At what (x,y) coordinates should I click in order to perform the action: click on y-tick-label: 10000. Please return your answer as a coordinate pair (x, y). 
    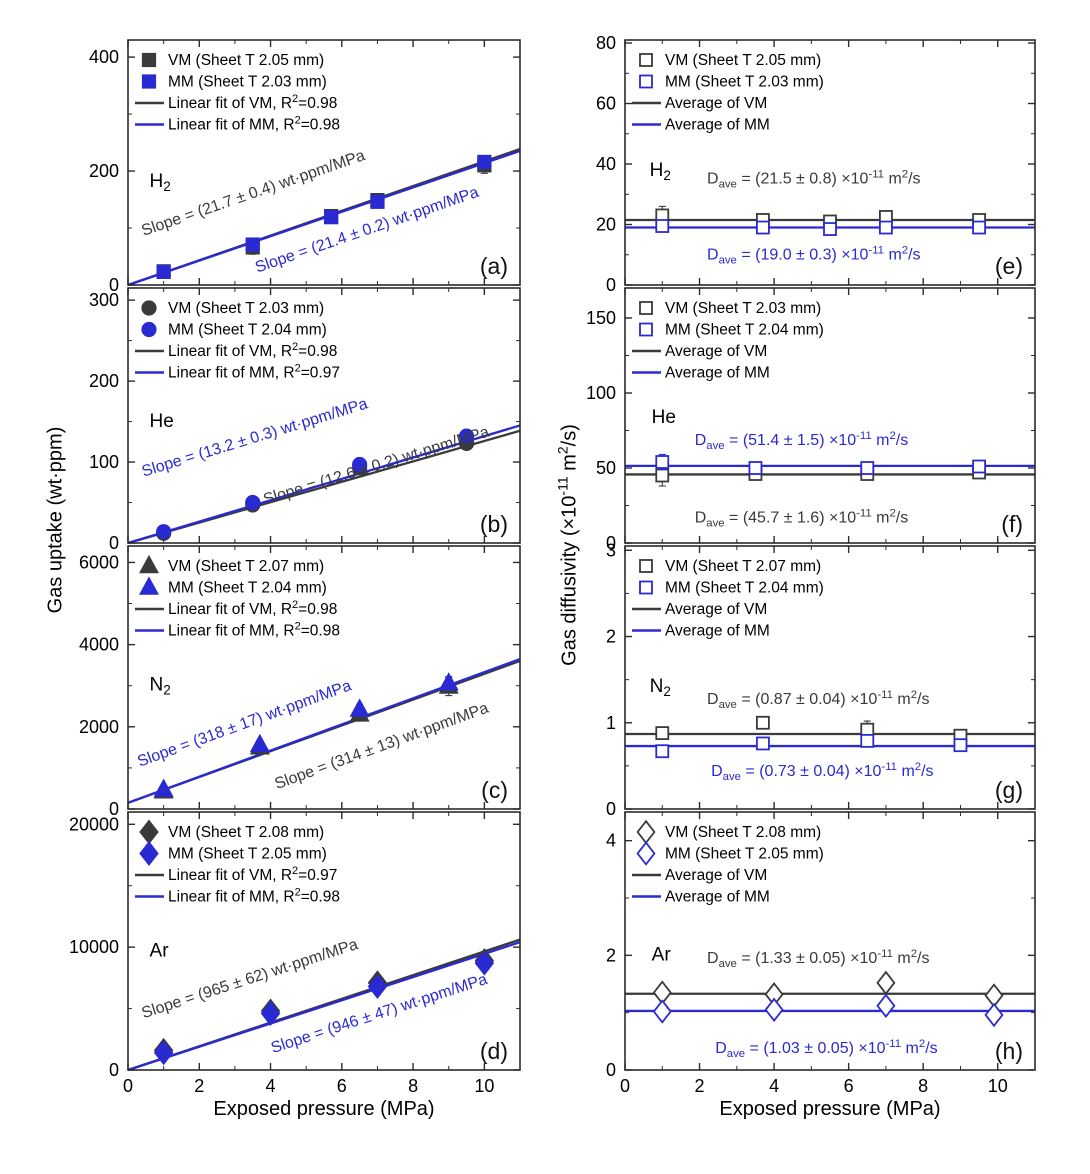
    Looking at the image, I should click on (94, 947).